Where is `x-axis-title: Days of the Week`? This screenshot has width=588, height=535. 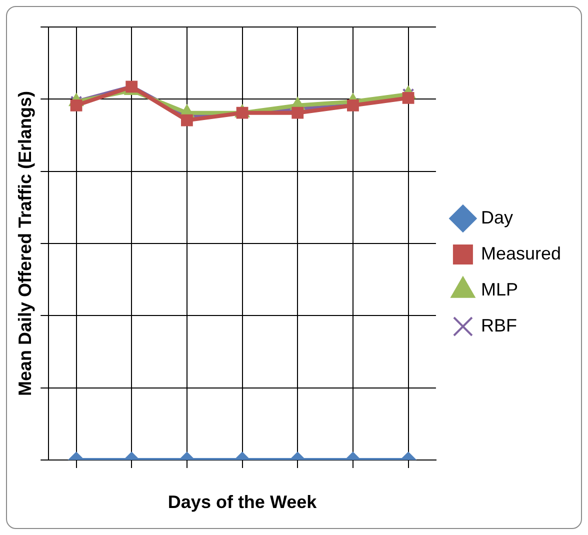 x-axis-title: Days of the Week is located at coordinates (243, 502).